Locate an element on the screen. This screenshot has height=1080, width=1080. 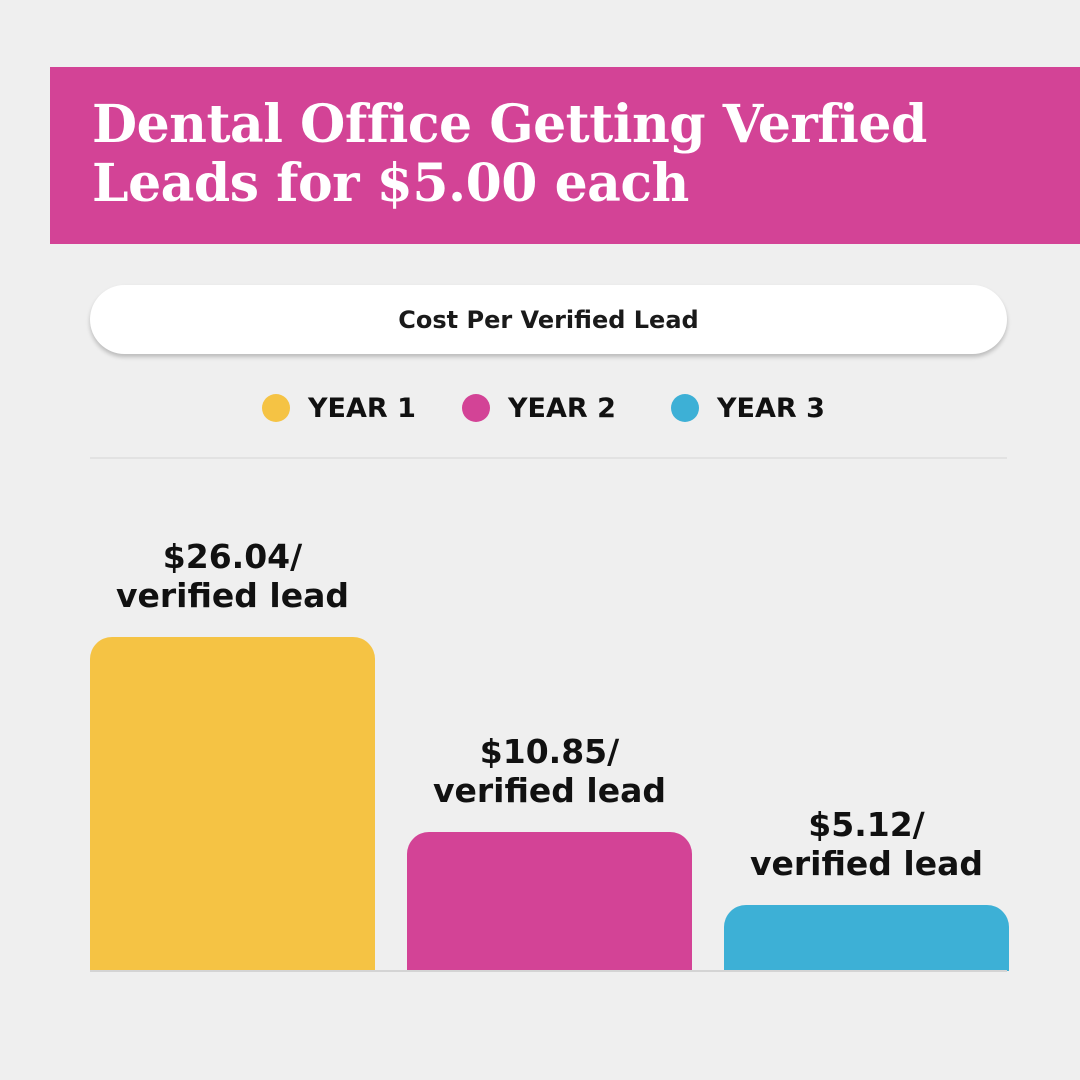
bar-label-year-3: $5.12/ verified lead is located at coordinates (866, 844).